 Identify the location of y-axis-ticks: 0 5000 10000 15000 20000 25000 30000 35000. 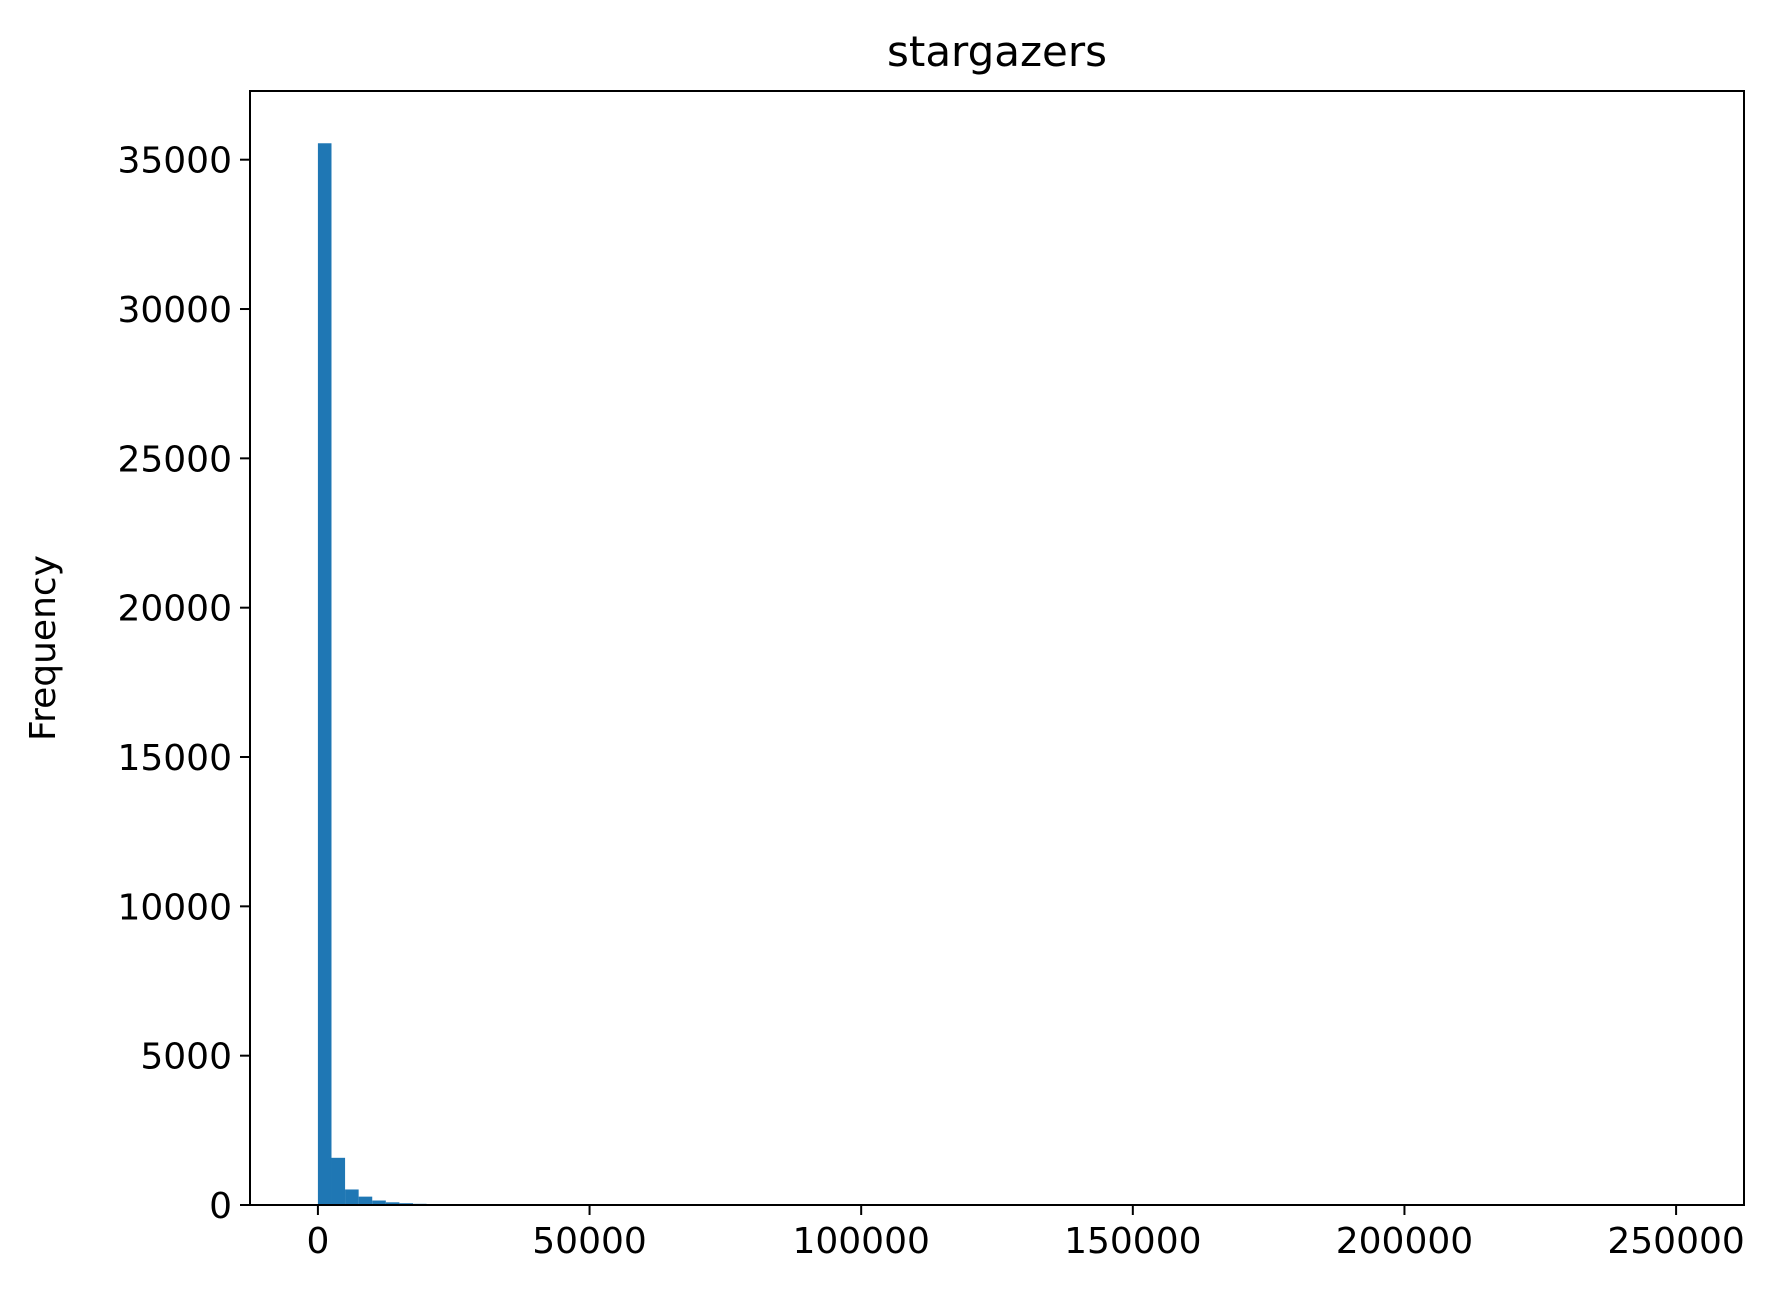
(183, 684).